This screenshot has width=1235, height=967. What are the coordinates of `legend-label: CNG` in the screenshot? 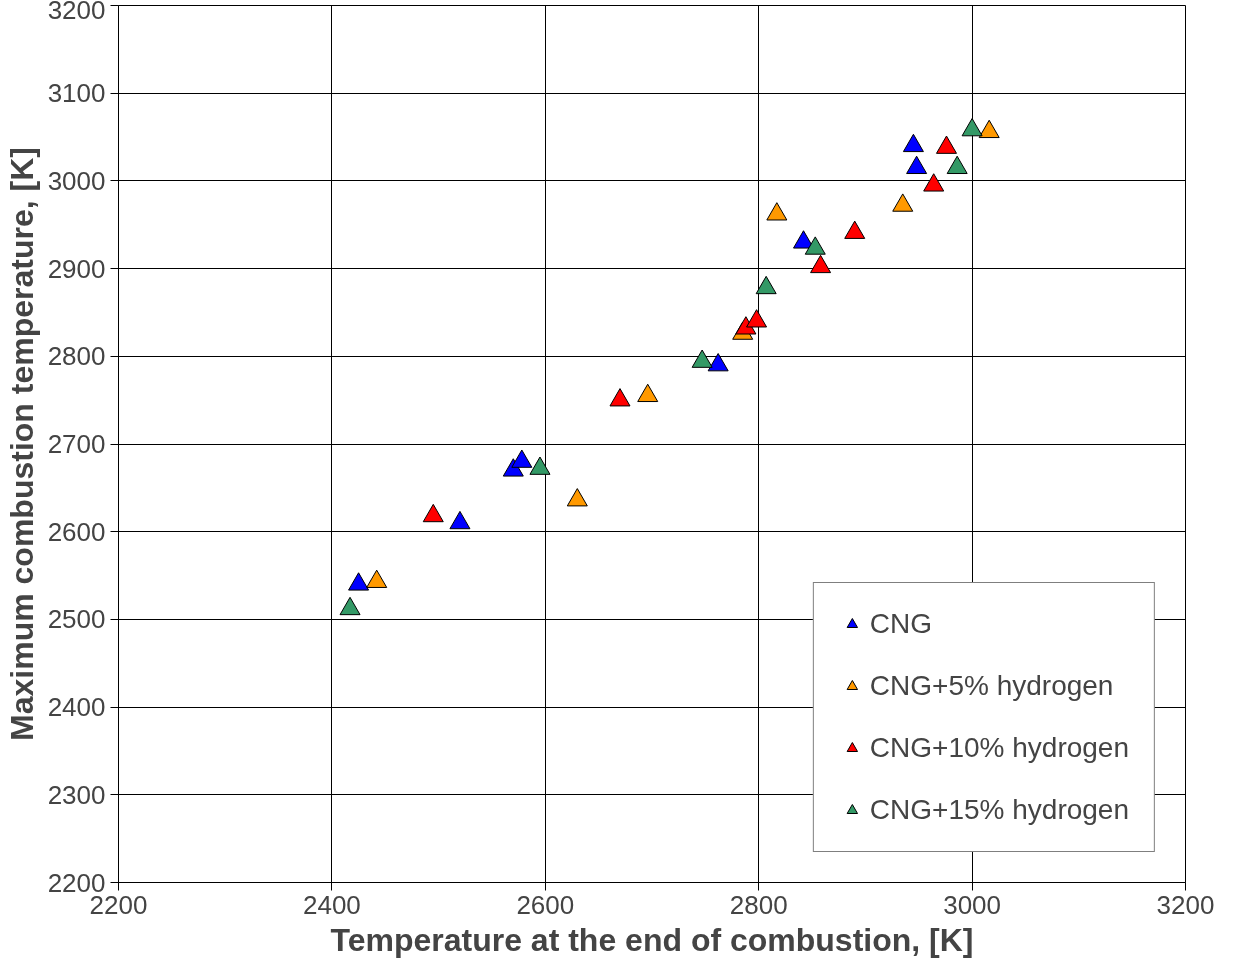 It's located at (901, 624).